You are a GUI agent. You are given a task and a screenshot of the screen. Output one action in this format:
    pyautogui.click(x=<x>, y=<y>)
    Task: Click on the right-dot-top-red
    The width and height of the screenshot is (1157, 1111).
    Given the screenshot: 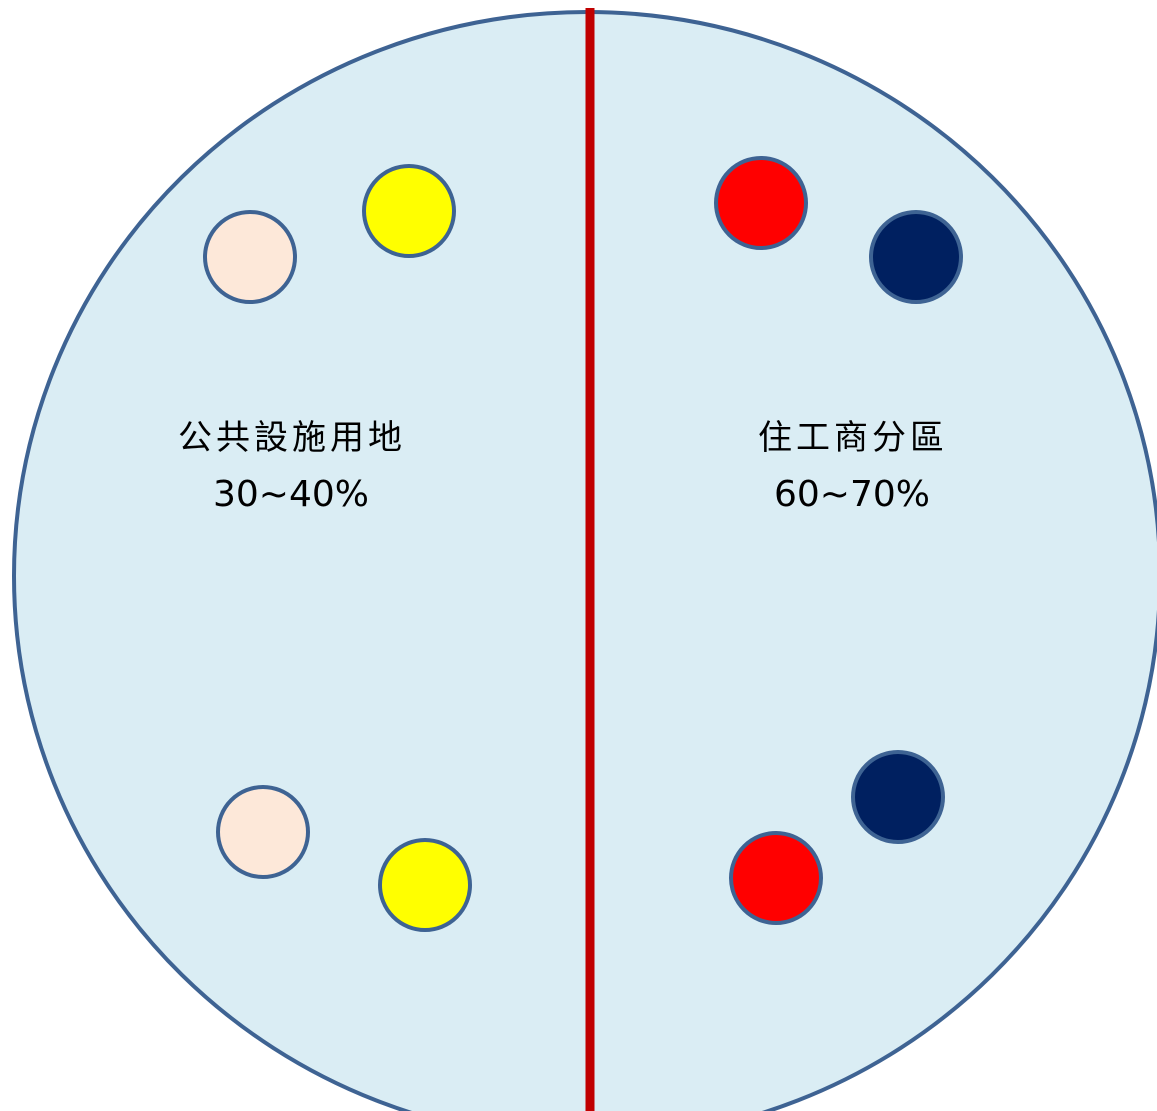 What is the action you would take?
    pyautogui.click(x=761, y=203)
    